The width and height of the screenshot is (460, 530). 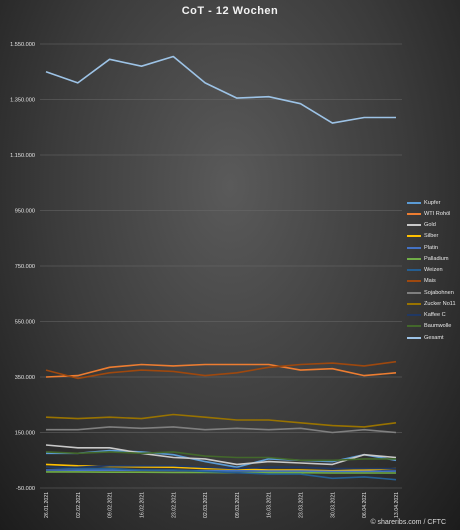 I want to click on y-tick-label: 550.000, so click(x=25, y=323).